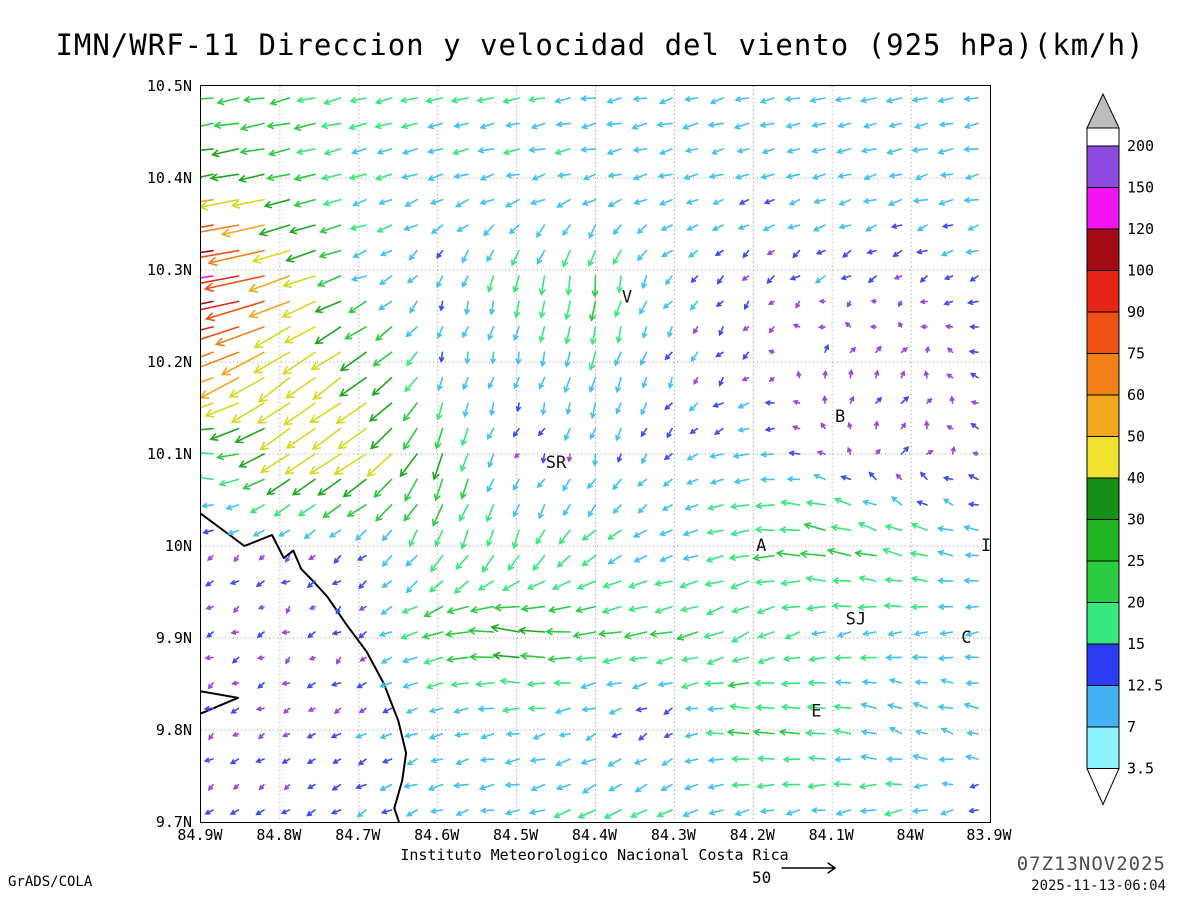  I want to click on lon-tick-label: 84.3W, so click(673, 835).